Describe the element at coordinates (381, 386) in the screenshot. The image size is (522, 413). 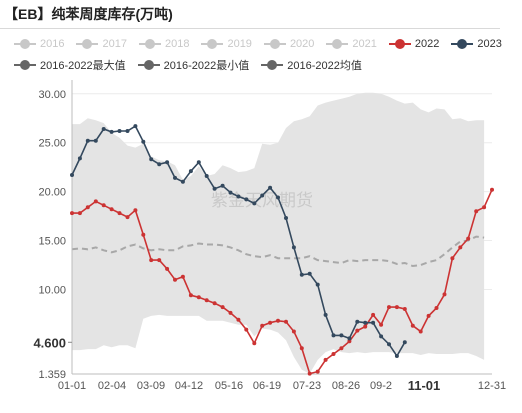
I see `x-tick-label: 09-2` at that location.